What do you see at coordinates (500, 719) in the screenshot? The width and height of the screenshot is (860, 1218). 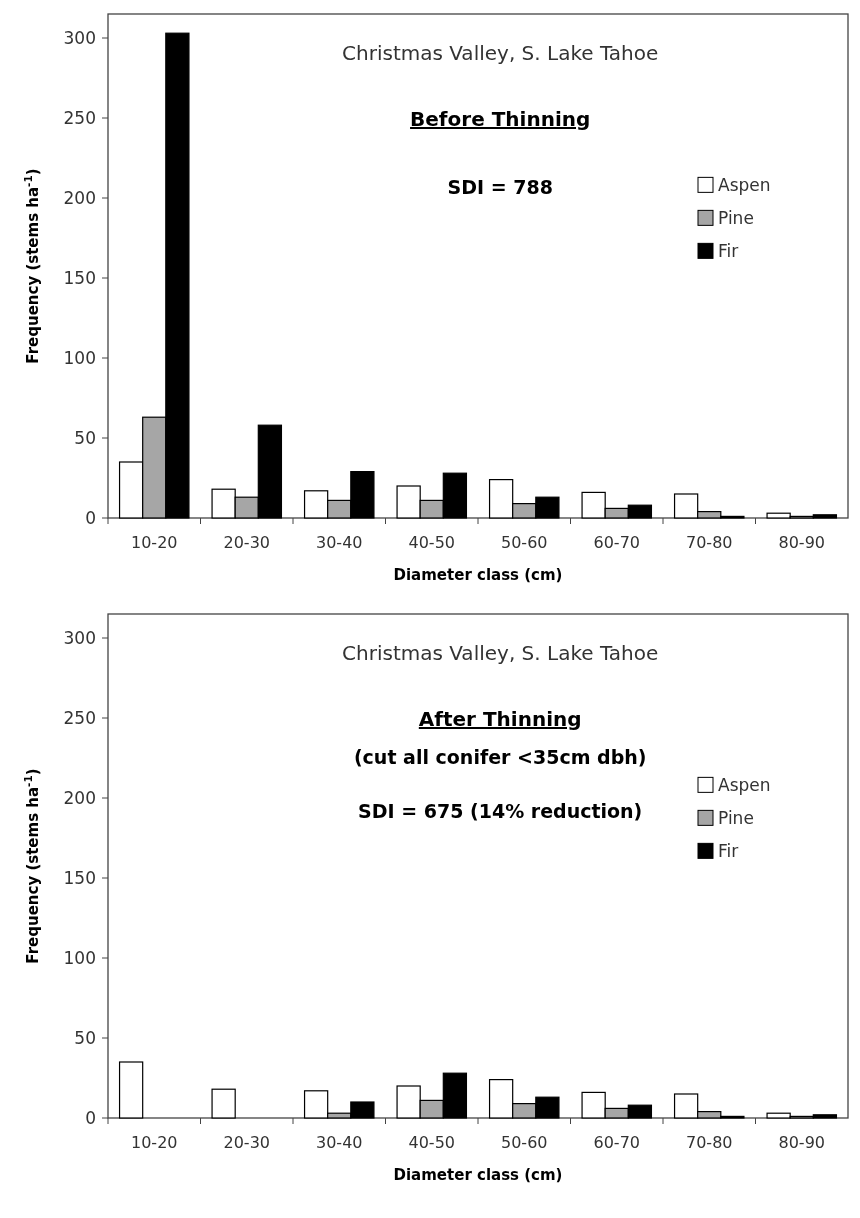 I see `text: After Thinning` at bounding box center [500, 719].